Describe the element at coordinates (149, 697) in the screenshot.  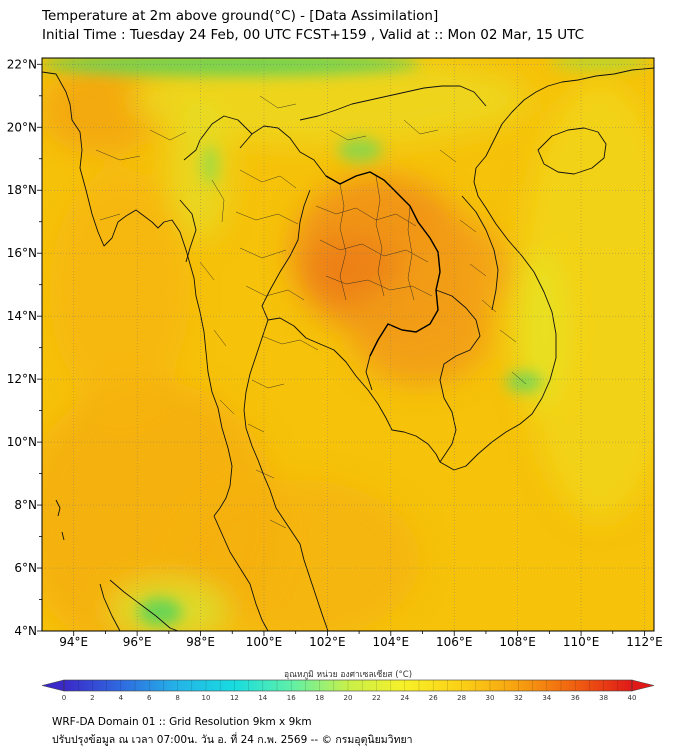
I see `colorbar-tick-label: 6` at that location.